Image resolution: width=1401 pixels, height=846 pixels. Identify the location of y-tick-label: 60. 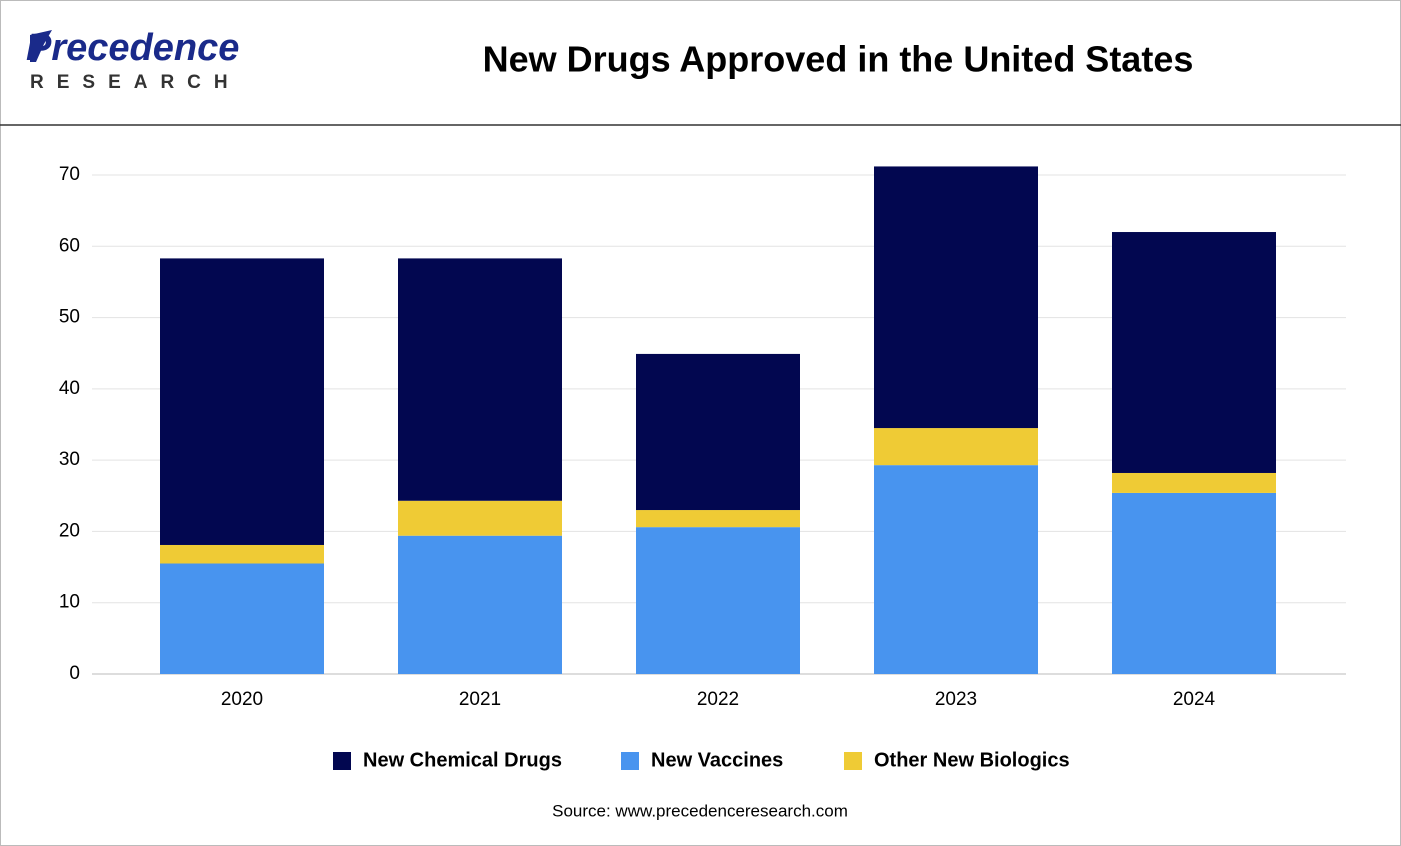
(69, 245).